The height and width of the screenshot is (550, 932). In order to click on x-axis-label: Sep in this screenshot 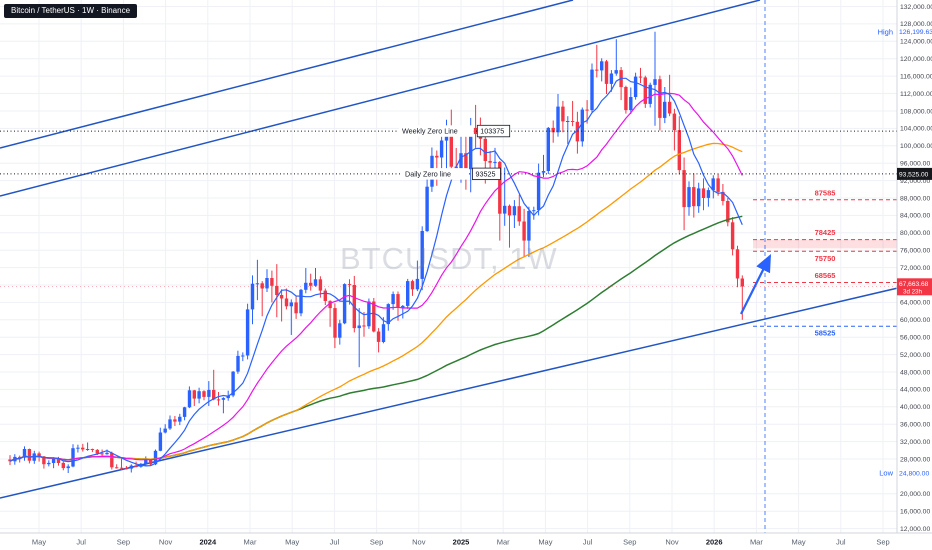, I will do `click(882, 542)`.